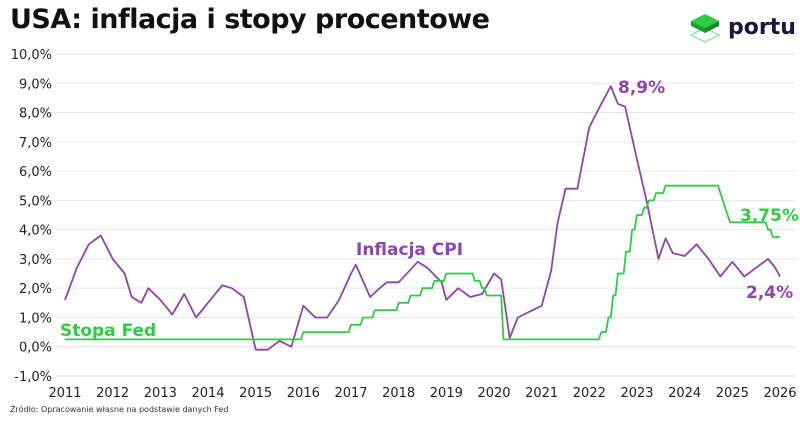  I want to click on annotation-fed-last: 3,75%, so click(769, 216).